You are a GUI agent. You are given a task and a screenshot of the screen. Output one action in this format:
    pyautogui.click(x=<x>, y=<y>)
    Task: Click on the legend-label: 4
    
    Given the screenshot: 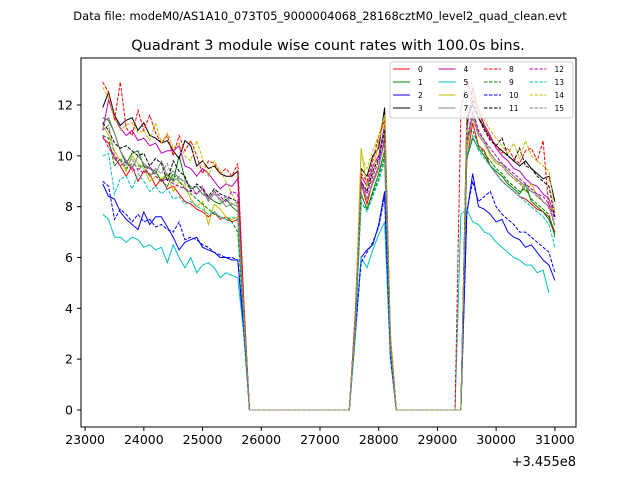 What is the action you would take?
    pyautogui.click(x=466, y=69)
    